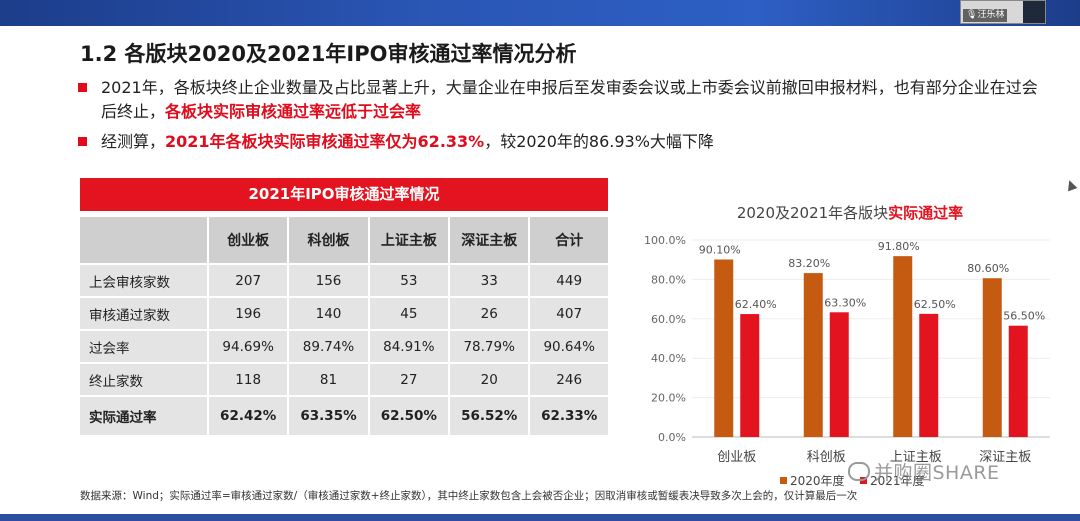  I want to click on meeting-bottom-bar, so click(540, 517).